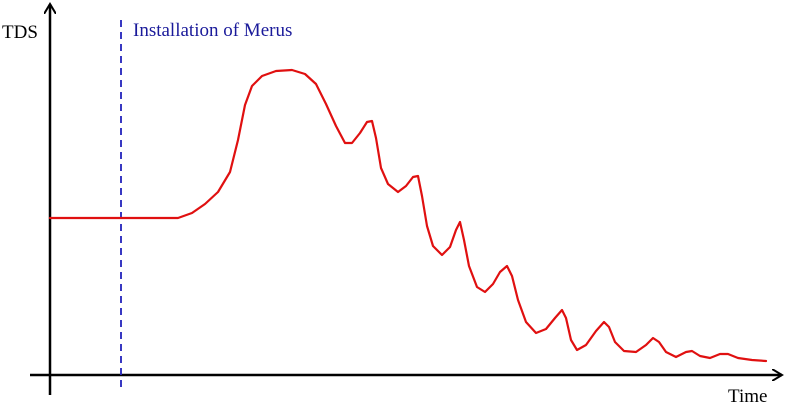 The image size is (786, 408). I want to click on annotation: Installation of Merus, so click(212, 30).